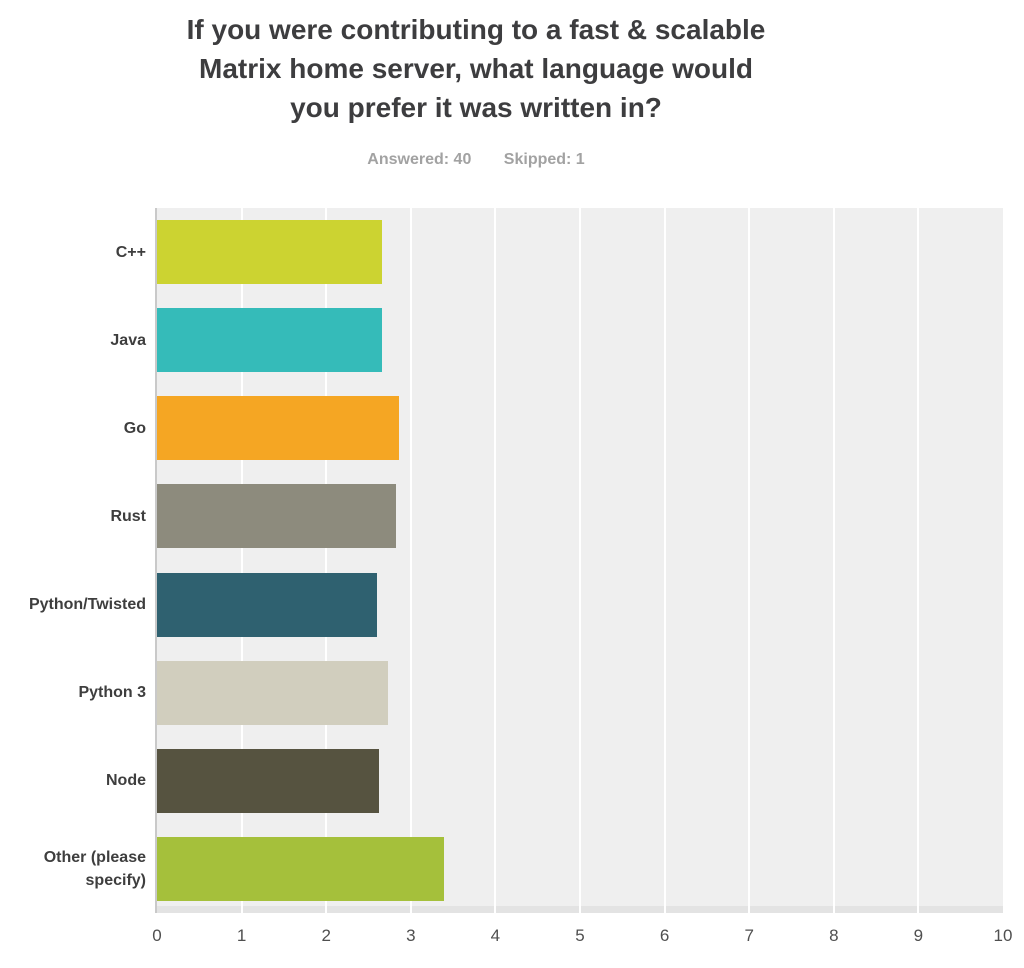  I want to click on x-tick-label-8: 8, so click(834, 935).